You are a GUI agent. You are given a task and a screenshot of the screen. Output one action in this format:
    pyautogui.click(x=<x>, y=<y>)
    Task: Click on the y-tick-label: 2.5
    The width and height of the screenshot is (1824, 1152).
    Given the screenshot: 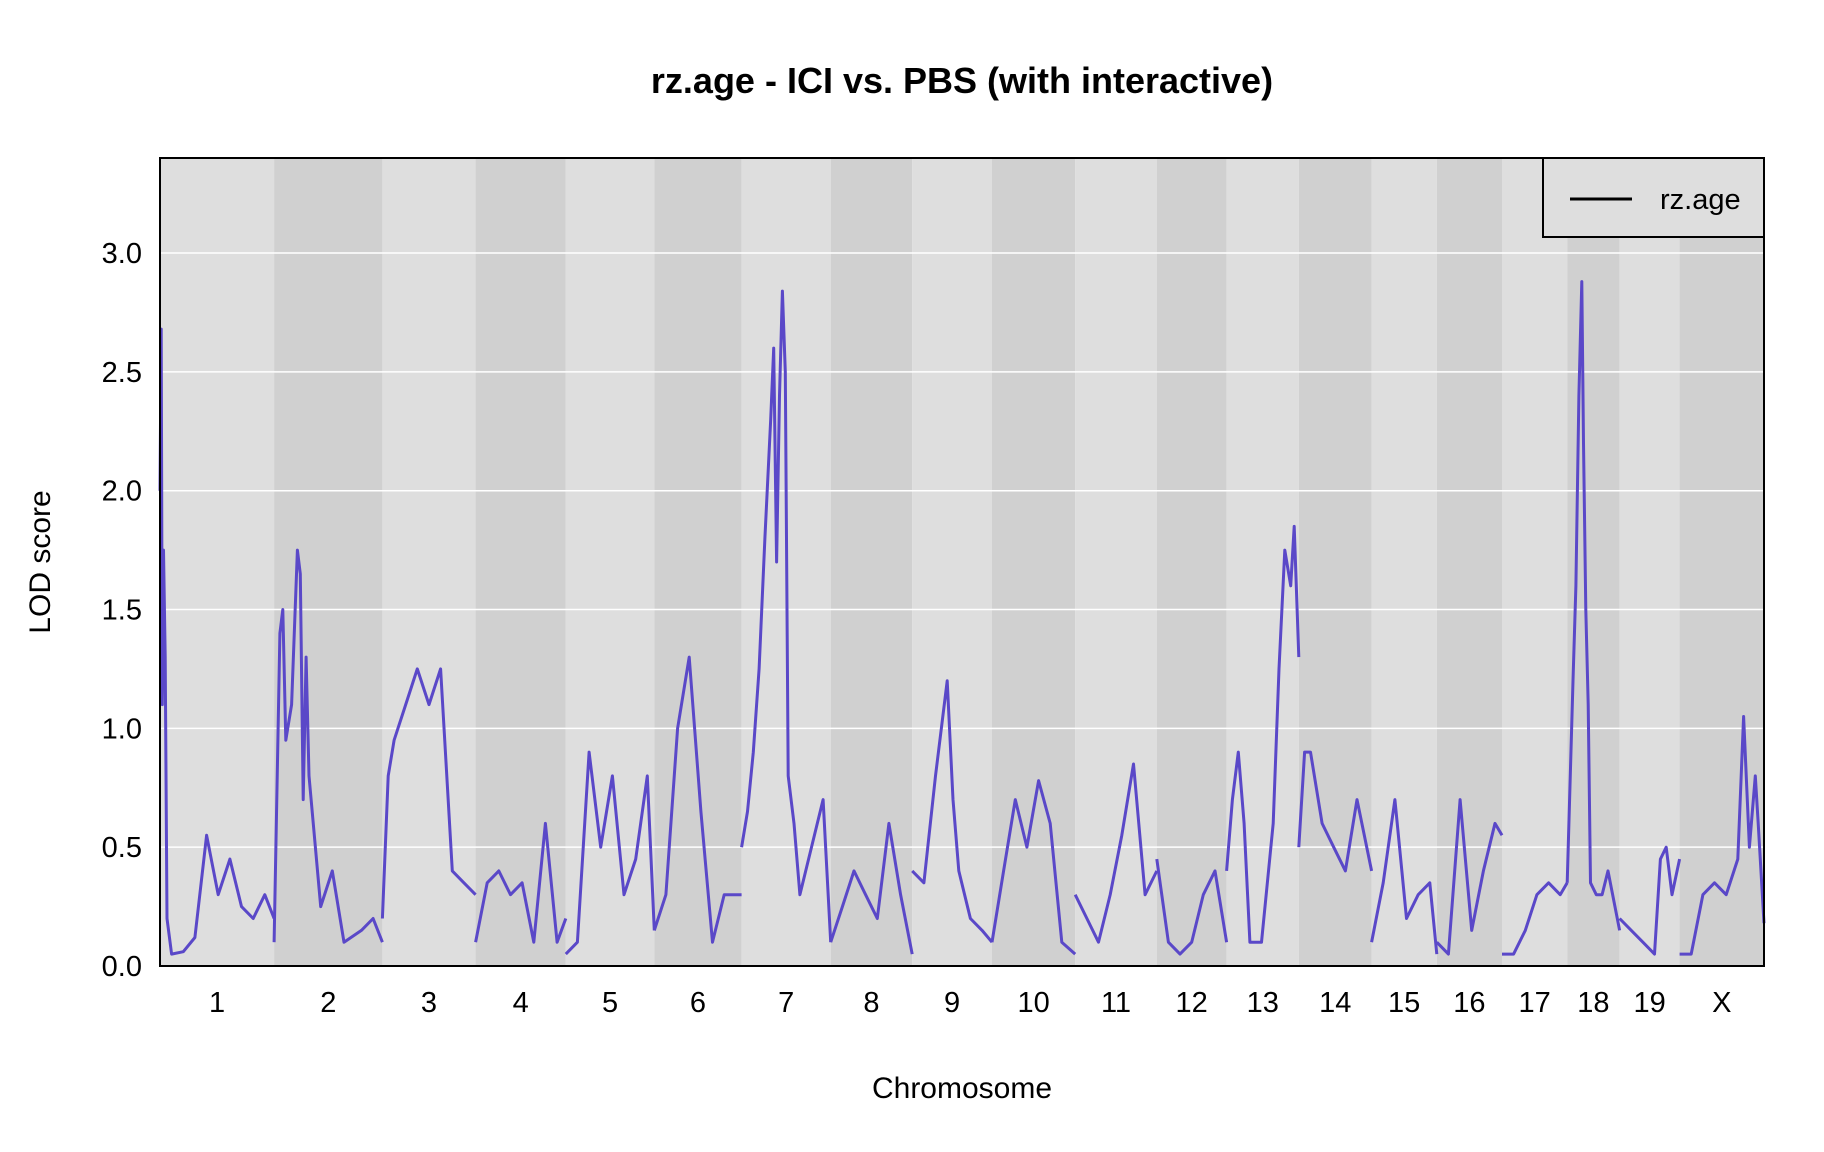 What is the action you would take?
    pyautogui.click(x=122, y=373)
    